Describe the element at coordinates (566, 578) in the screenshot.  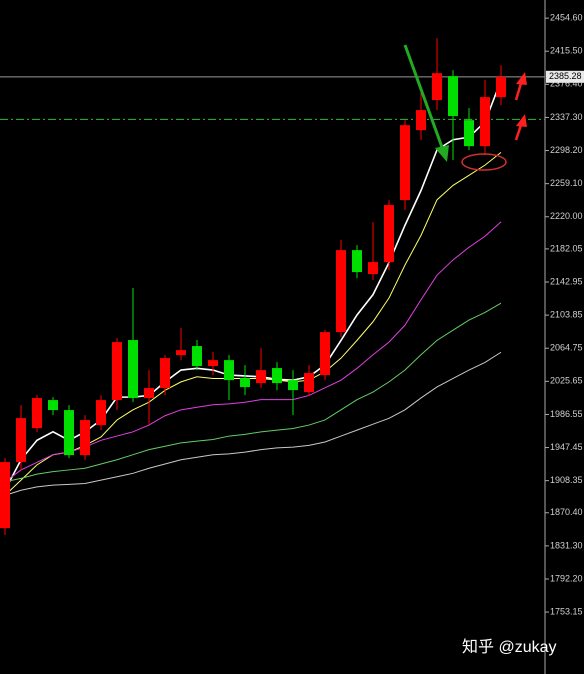
I see `y-tick-label: 1792.20` at that location.